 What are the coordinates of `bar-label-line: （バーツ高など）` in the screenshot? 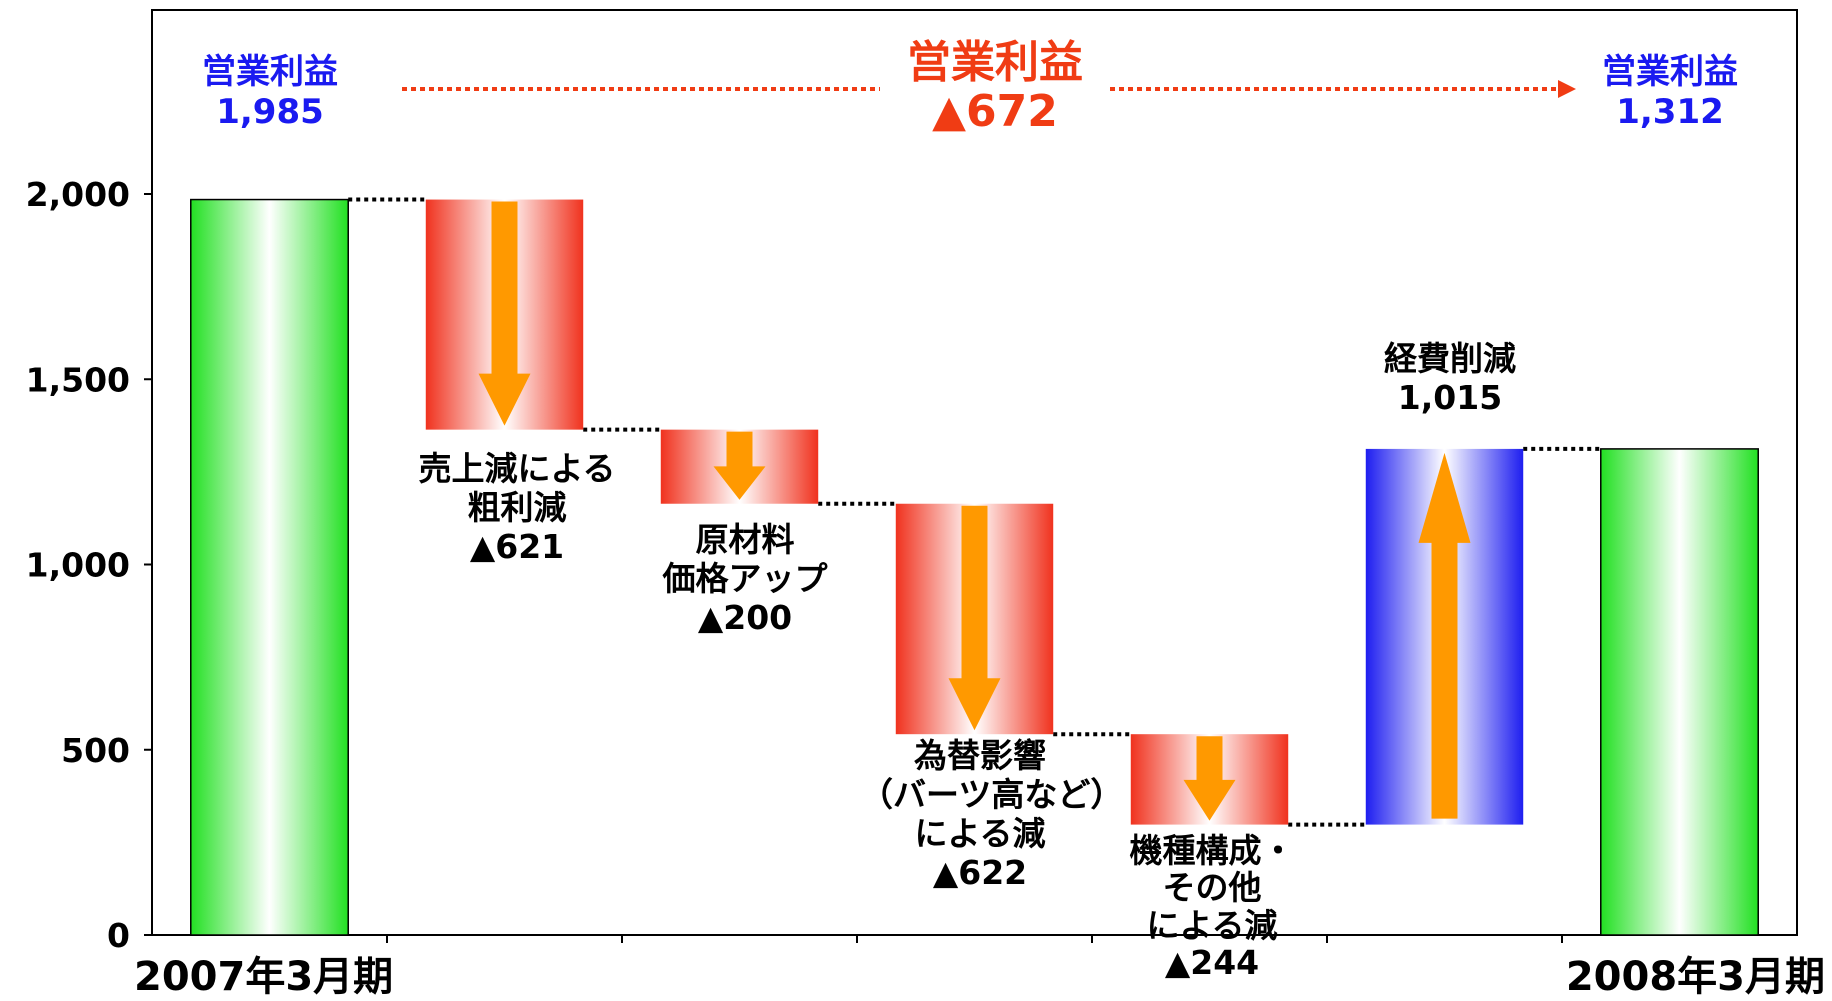 It's located at (992, 794).